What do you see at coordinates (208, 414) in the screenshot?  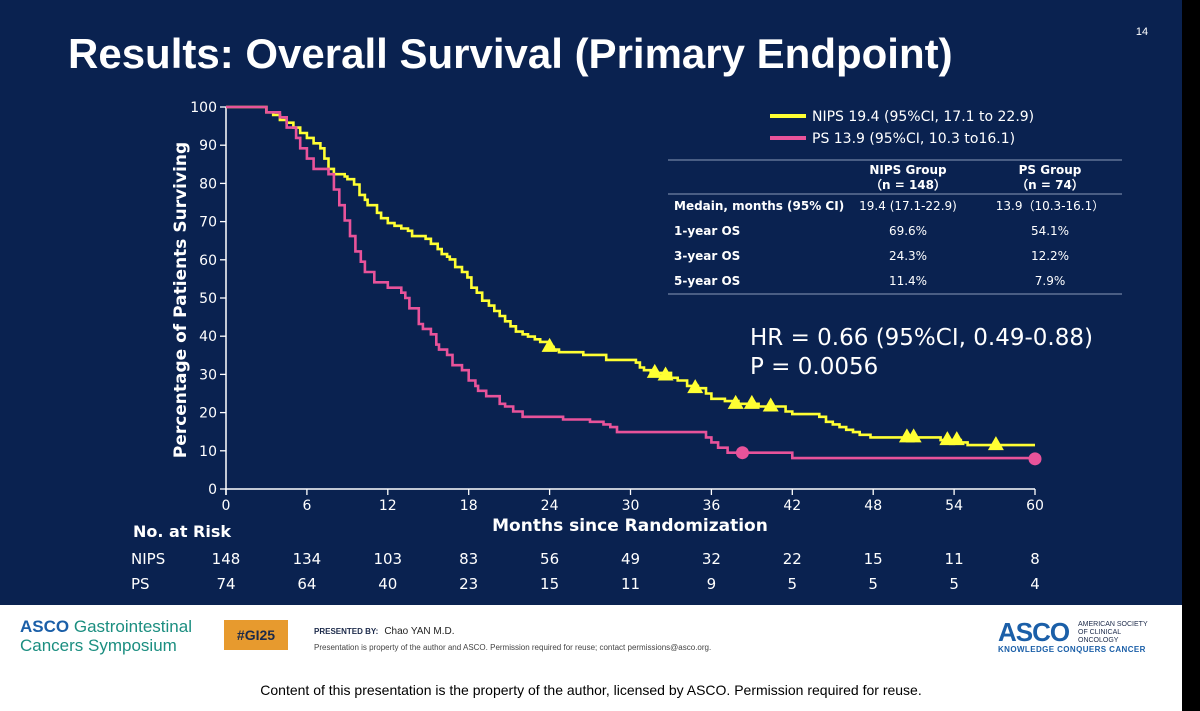 I see `y-tick-label: 20` at bounding box center [208, 414].